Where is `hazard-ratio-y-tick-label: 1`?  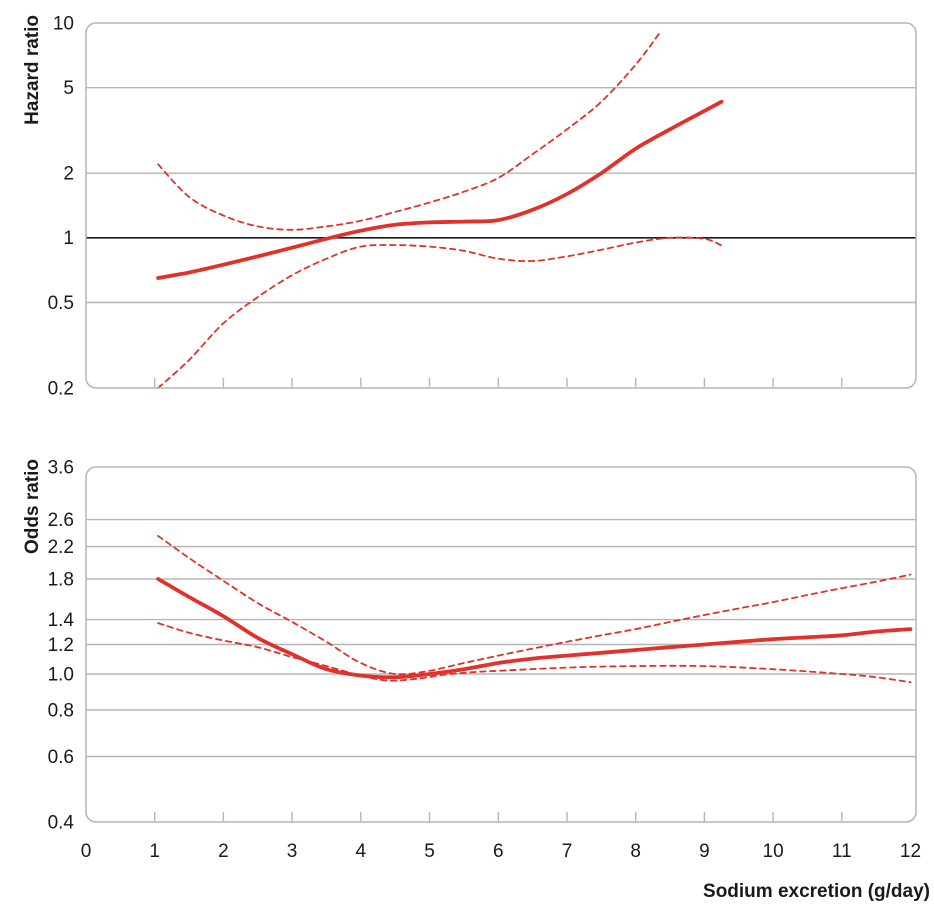
hazard-ratio-y-tick-label: 1 is located at coordinates (68, 238).